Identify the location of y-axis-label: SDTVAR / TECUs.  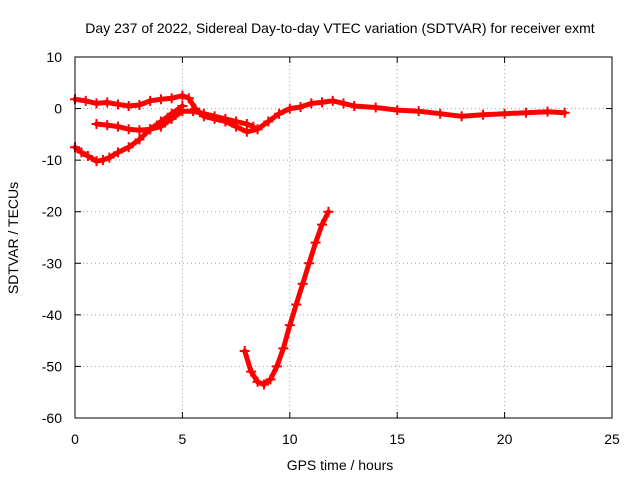
(13, 238).